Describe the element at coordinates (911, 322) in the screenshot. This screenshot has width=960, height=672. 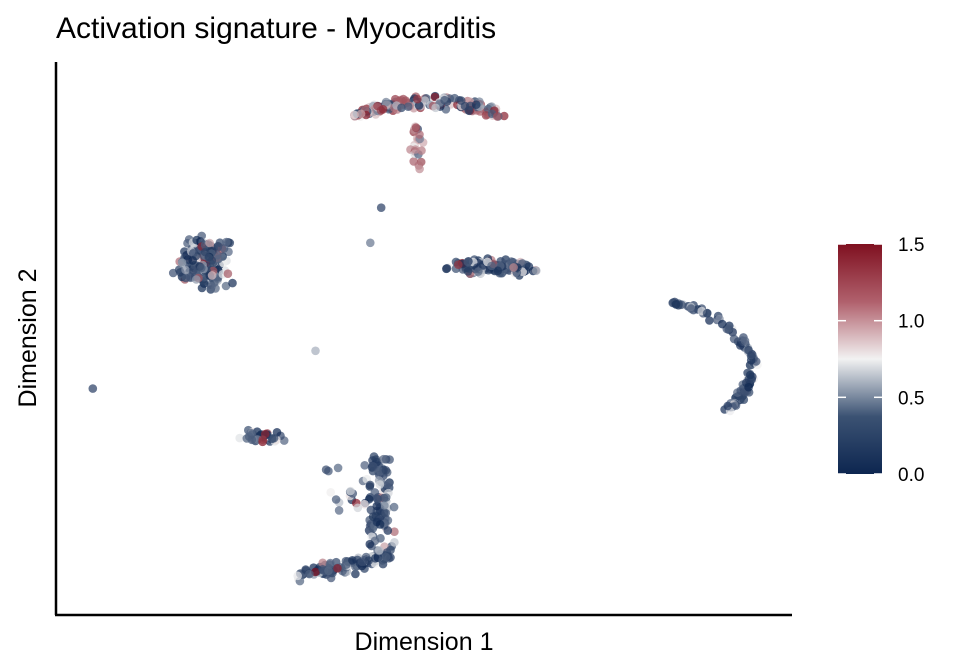
I see `colorbar-tick-label: 1.0` at that location.